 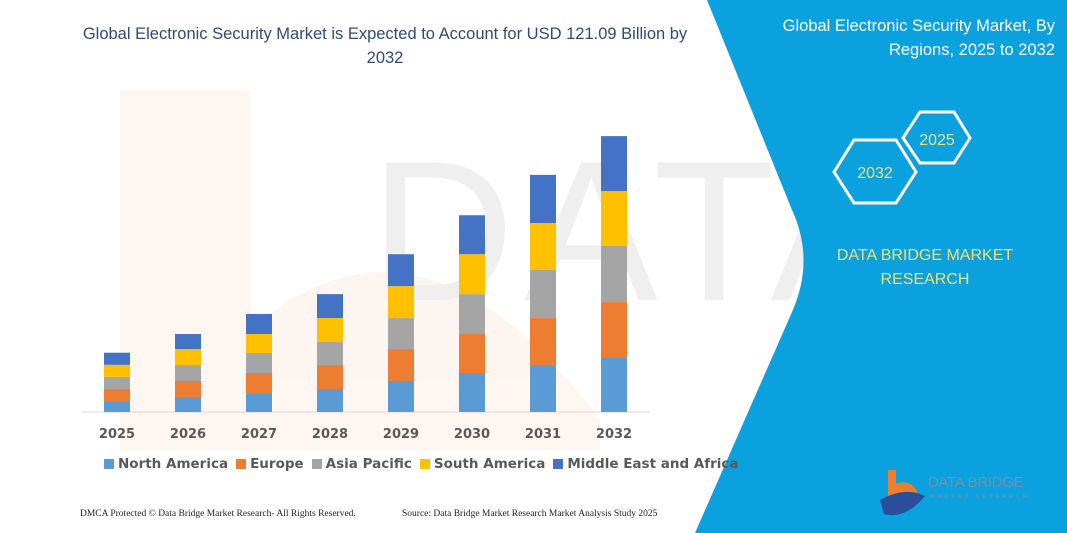 What do you see at coordinates (653, 464) in the screenshot?
I see `legend-label: Middle East and Africa` at bounding box center [653, 464].